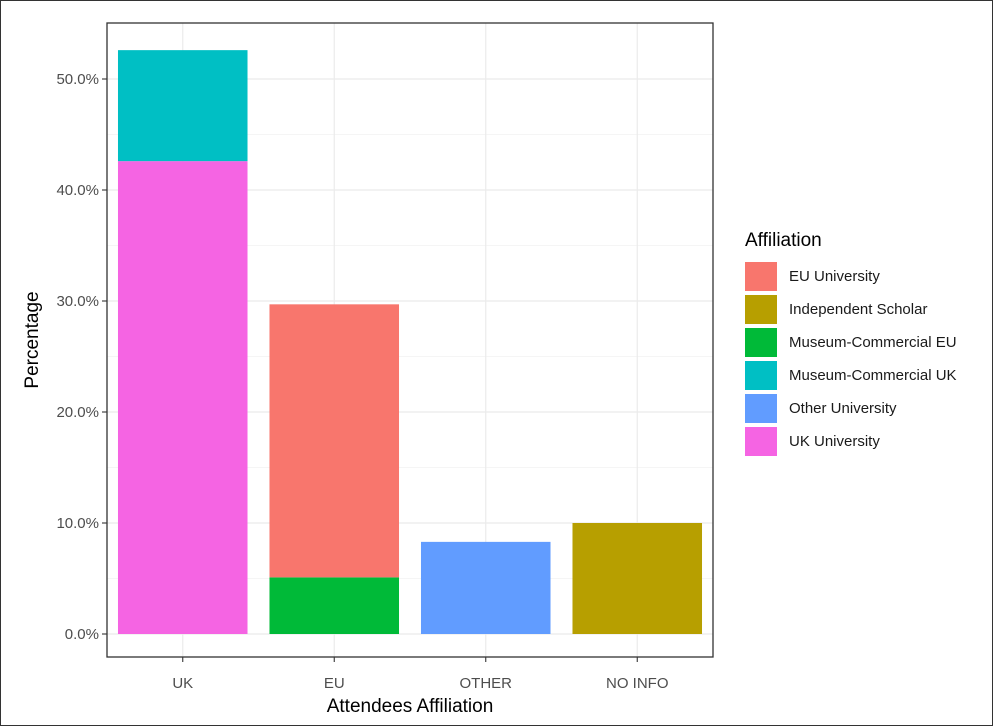  I want to click on y-tick-label: 20.0%, so click(77, 412).